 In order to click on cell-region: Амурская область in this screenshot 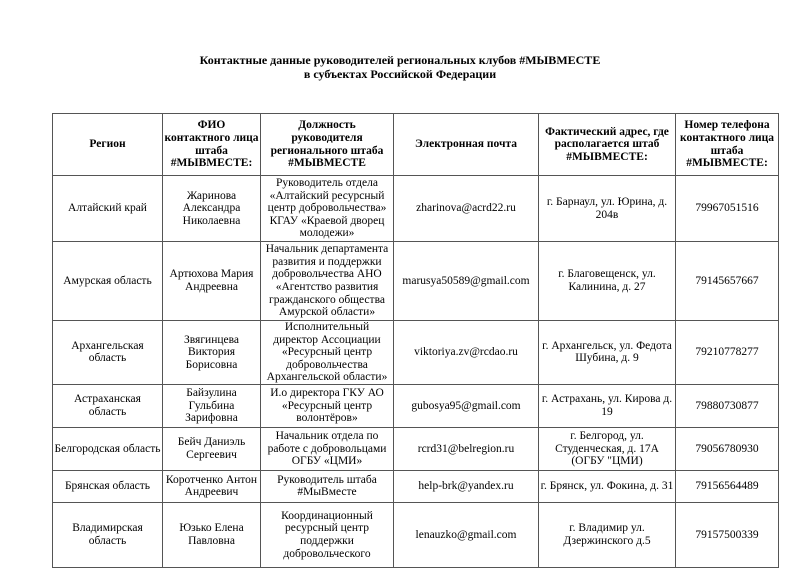, I will do `click(107, 281)`.